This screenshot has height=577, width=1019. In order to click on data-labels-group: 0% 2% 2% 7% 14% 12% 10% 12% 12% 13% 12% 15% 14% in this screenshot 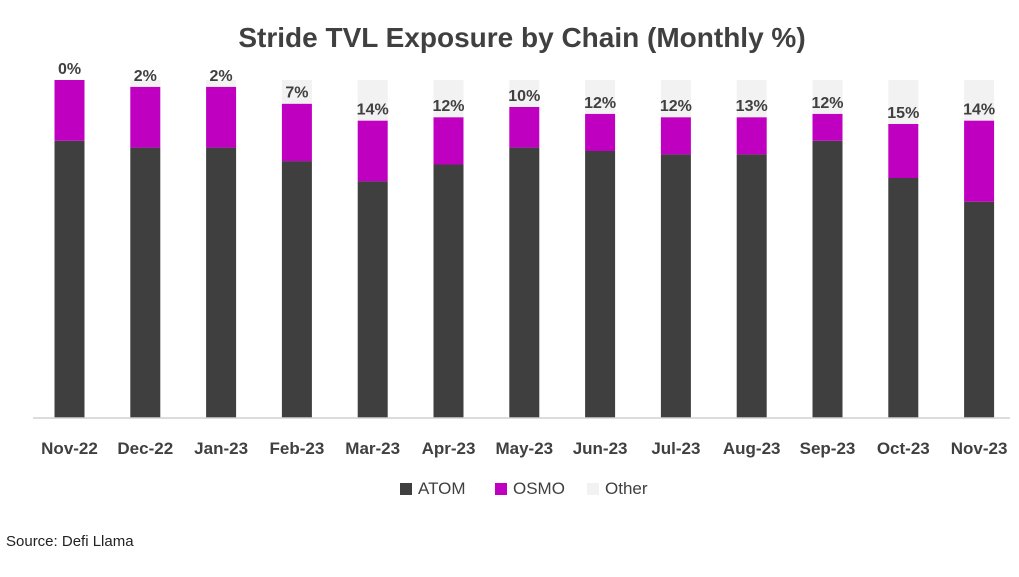, I will do `click(526, 91)`.